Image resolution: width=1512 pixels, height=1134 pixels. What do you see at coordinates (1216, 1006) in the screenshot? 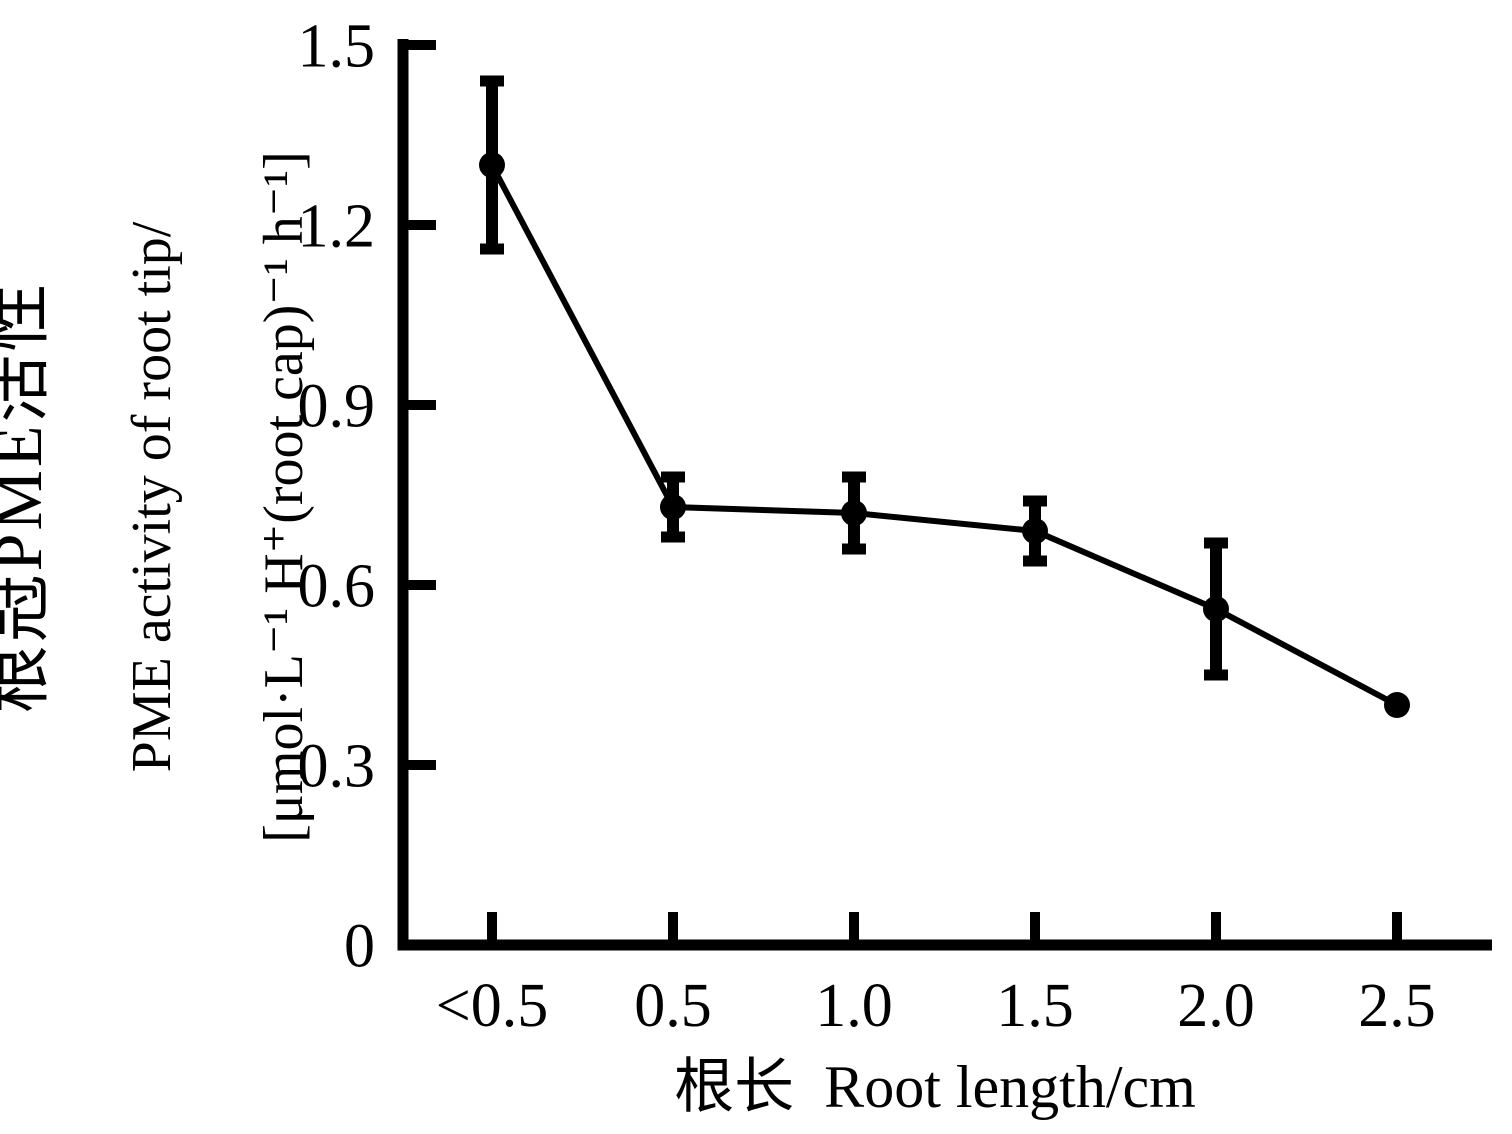
I see `x-tick-label: 2.0` at bounding box center [1216, 1006].